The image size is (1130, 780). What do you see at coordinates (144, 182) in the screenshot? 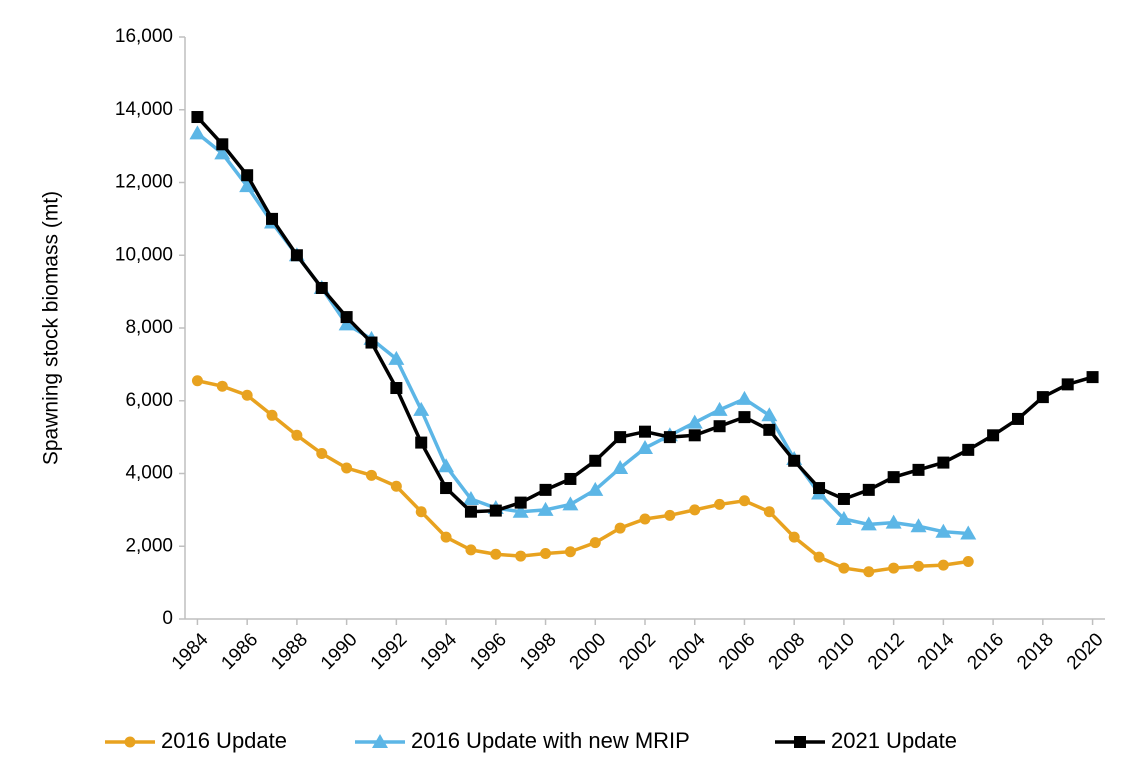
I see `y-tick-label: 12,000` at bounding box center [144, 182].